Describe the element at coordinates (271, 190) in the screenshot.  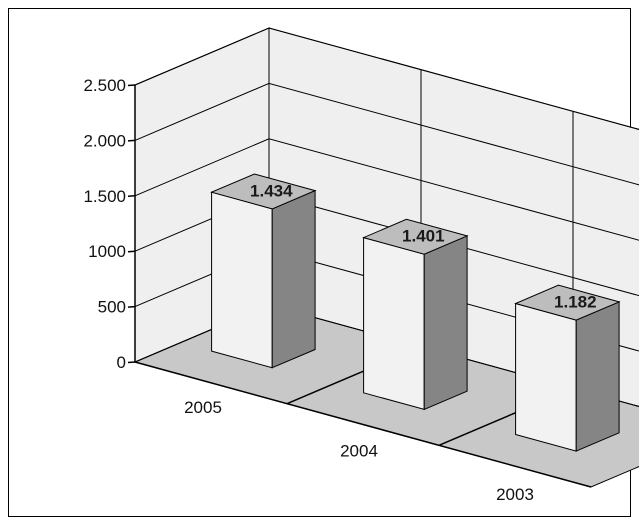
I see `data-label: 1.434` at that location.